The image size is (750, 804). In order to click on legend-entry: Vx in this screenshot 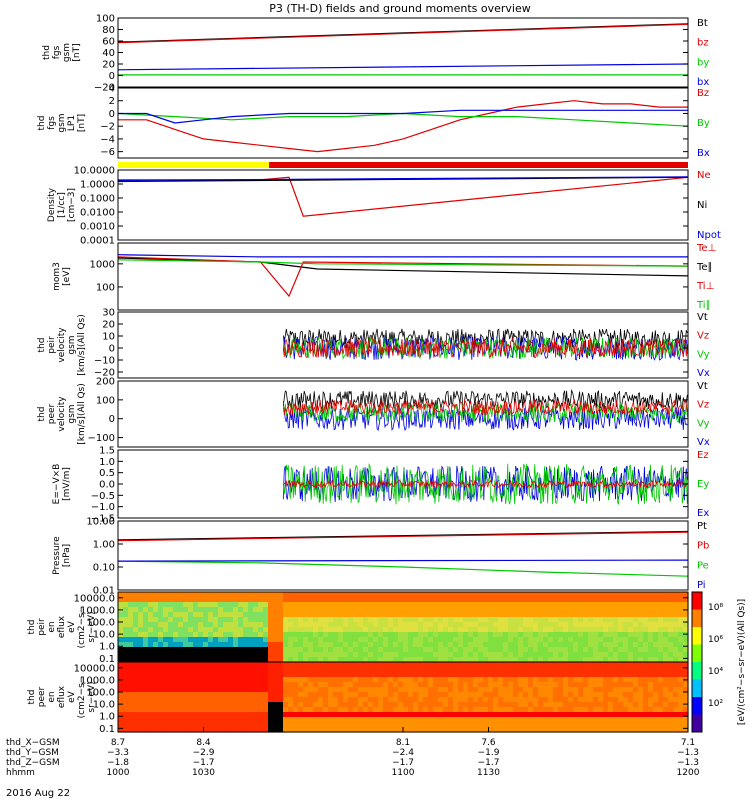, I will do `click(703, 373)`.